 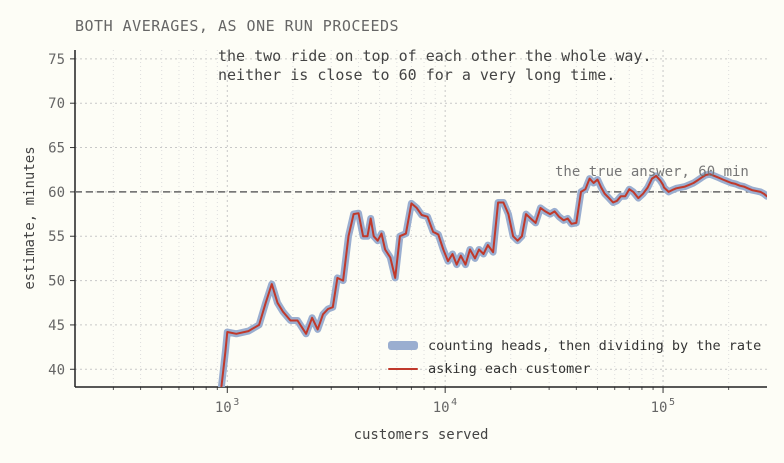 I want to click on y-tick-label: 65, so click(x=56, y=149).